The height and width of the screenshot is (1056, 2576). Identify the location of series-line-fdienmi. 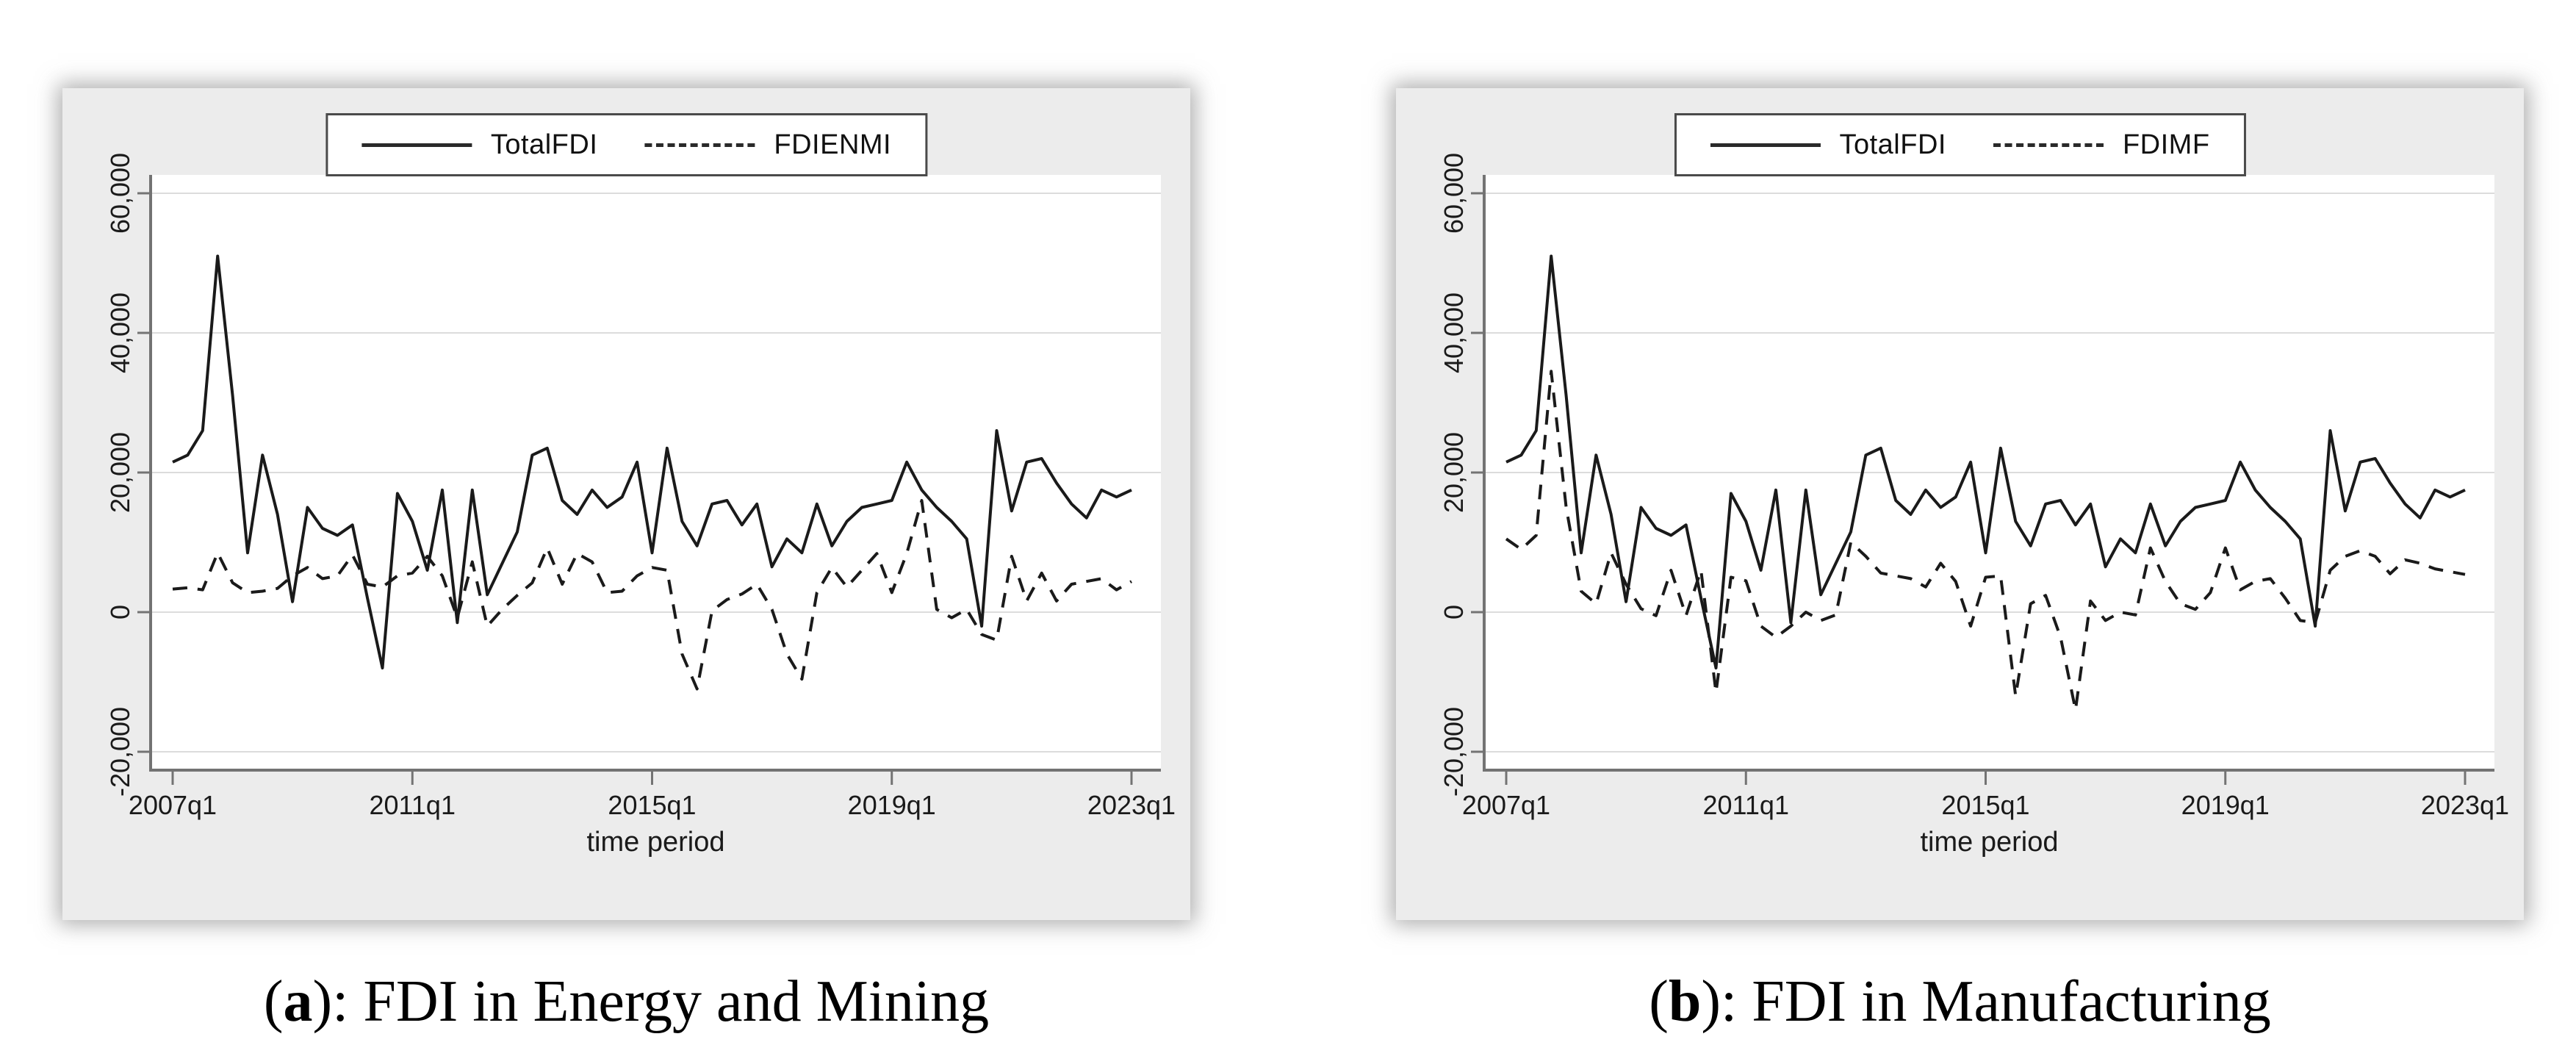
(652, 595).